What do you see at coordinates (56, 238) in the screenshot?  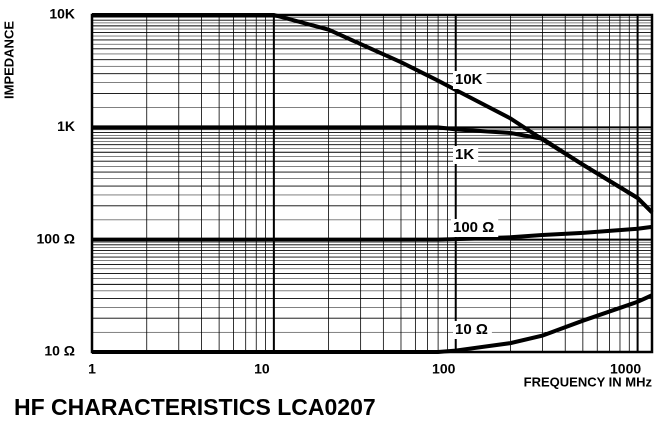 I see `y-tick-label: 100 Ω` at bounding box center [56, 238].